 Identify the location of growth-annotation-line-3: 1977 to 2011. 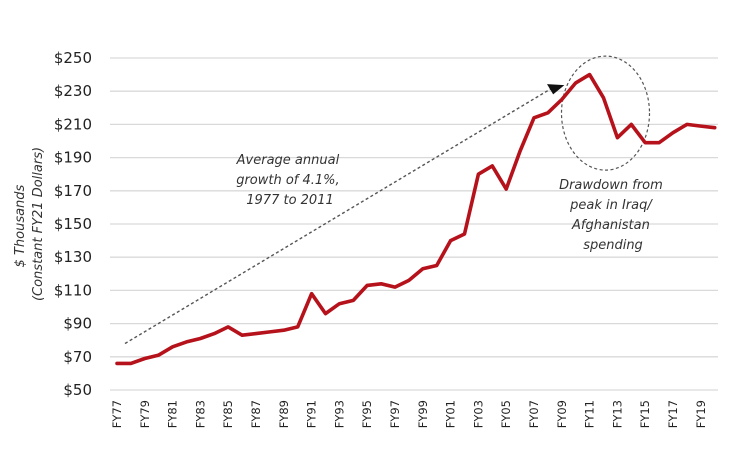
(289, 200).